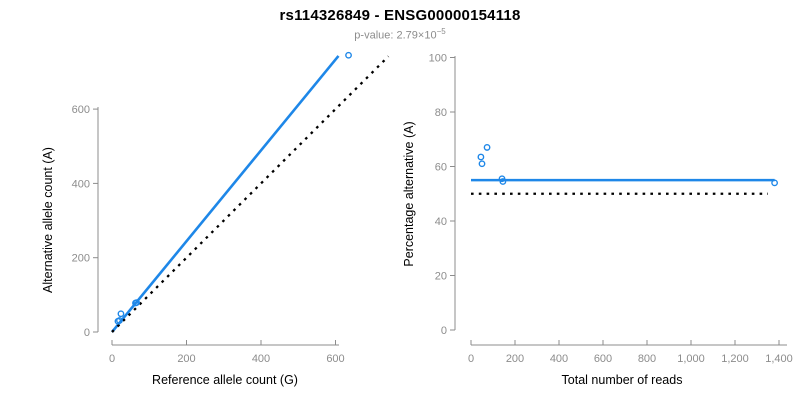 This screenshot has height=400, width=800. What do you see at coordinates (81, 184) in the screenshot?
I see `y-tick-label: 400` at bounding box center [81, 184].